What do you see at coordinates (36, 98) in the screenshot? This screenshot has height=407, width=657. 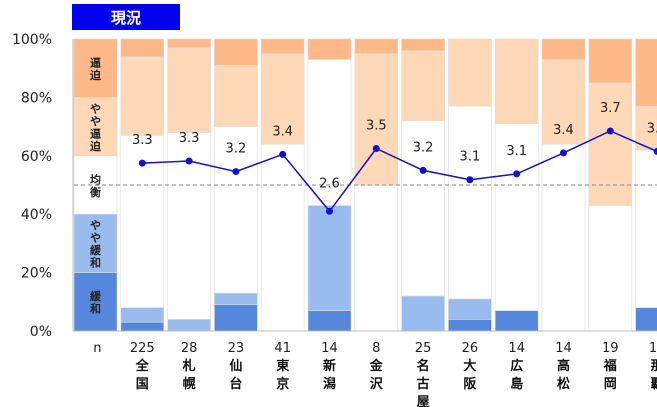 I see `y-tick-label: 80%` at bounding box center [36, 98].